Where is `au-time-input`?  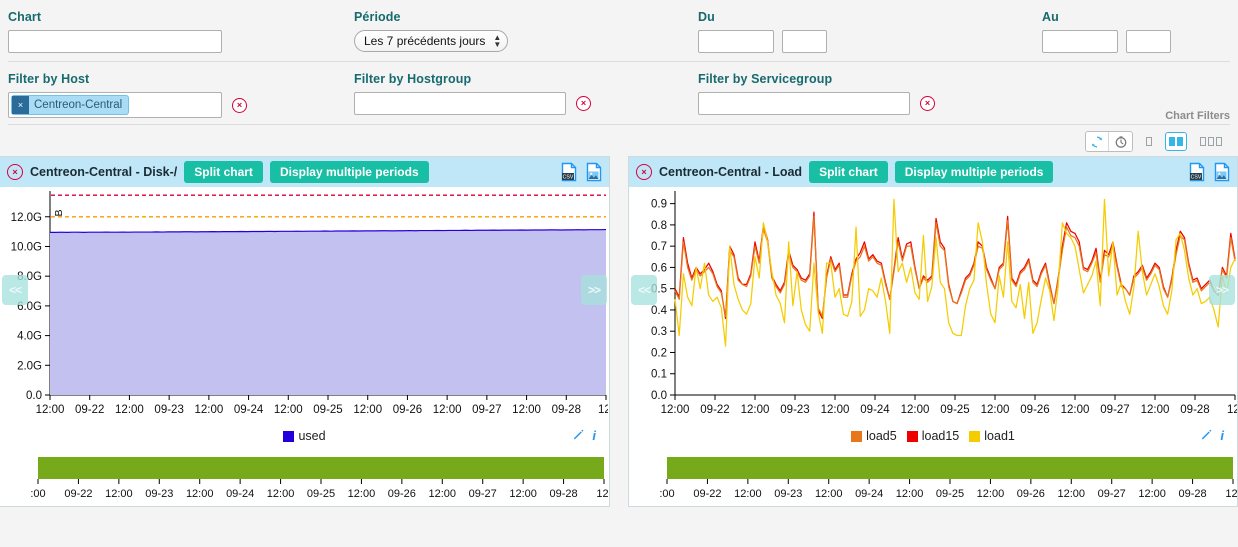 au-time-input is located at coordinates (1149, 41).